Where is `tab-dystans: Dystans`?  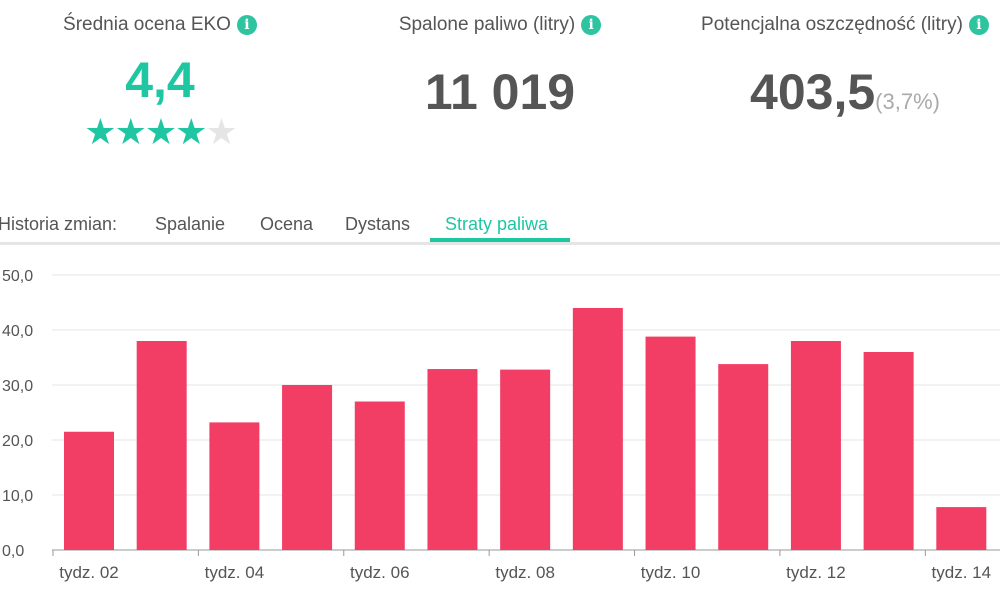
tab-dystans: Dystans is located at coordinates (378, 224).